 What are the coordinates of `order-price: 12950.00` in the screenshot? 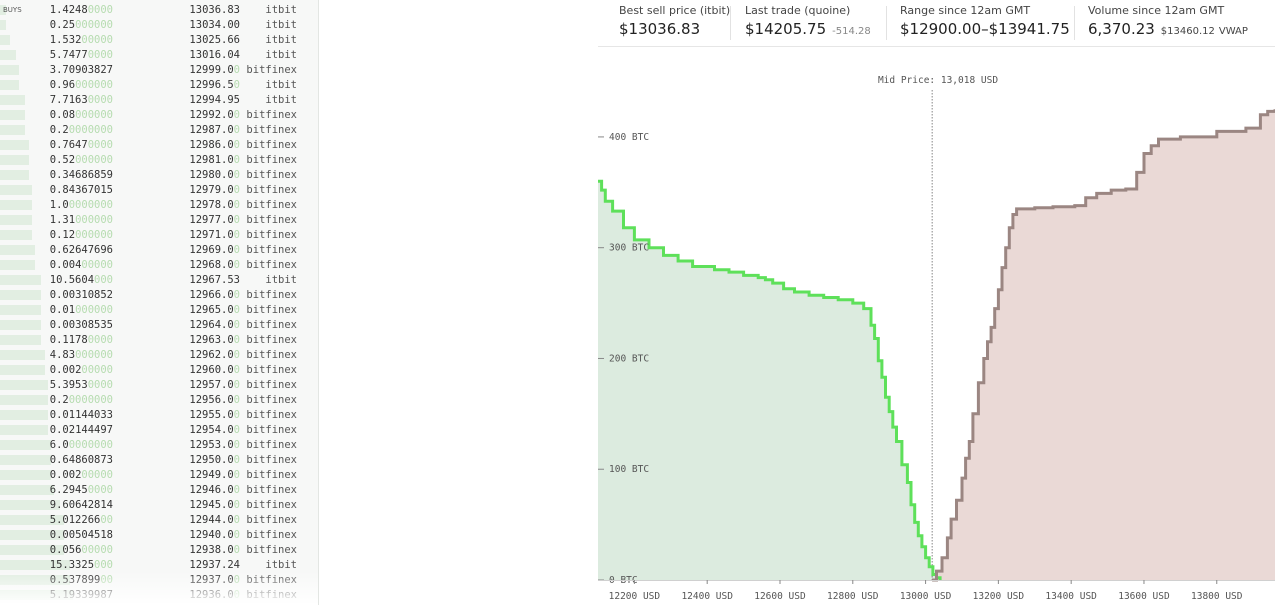 It's located at (214, 460).